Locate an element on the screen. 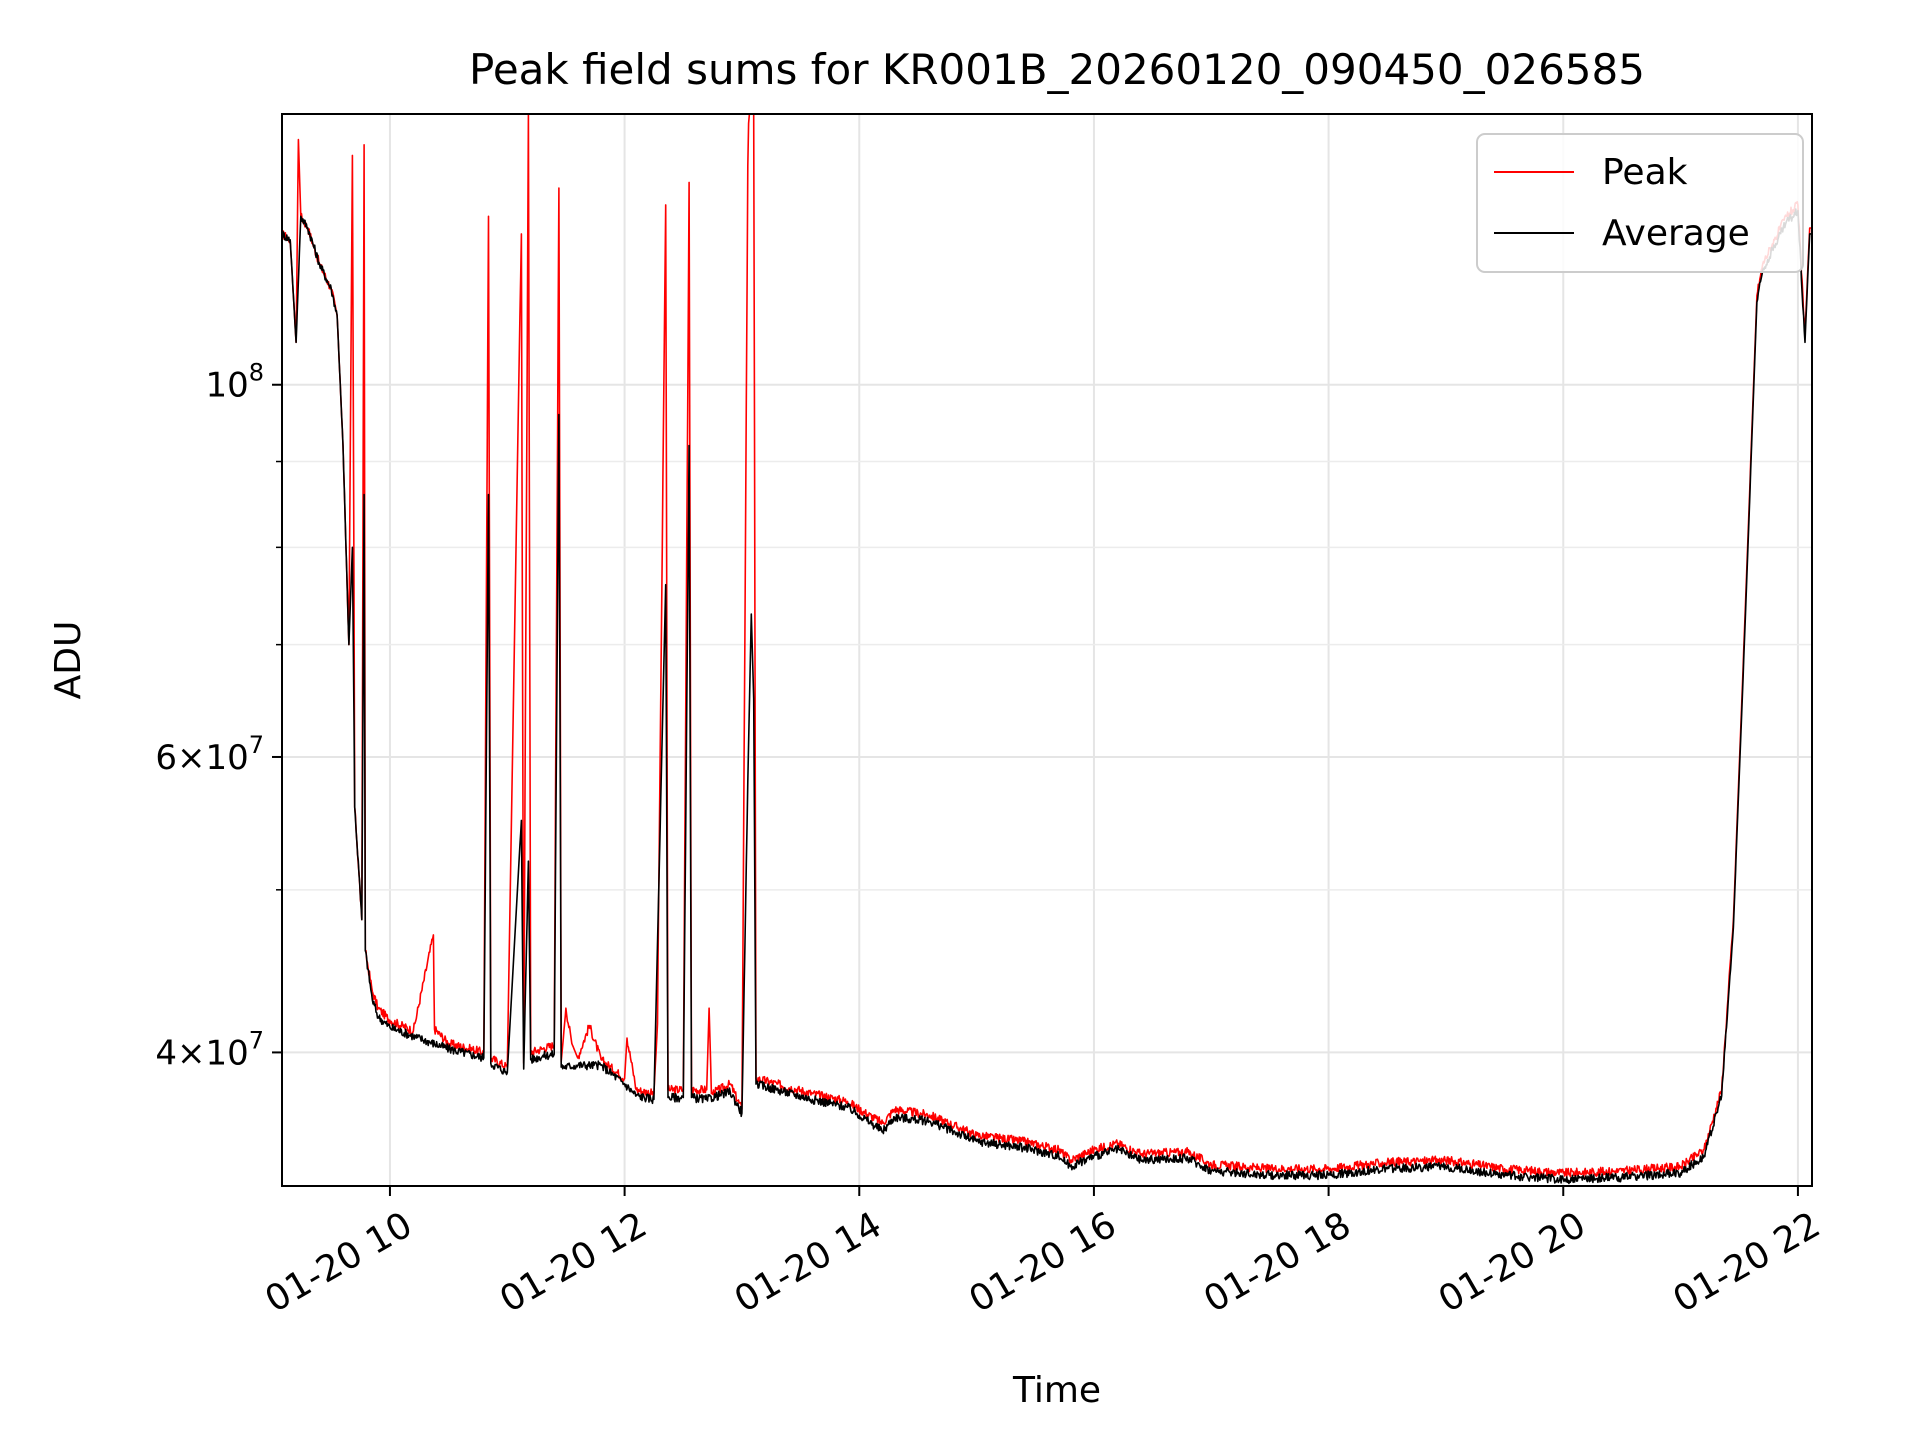 Image resolution: width=1920 pixels, height=1440 pixels. legend-box is located at coordinates (1640, 203).